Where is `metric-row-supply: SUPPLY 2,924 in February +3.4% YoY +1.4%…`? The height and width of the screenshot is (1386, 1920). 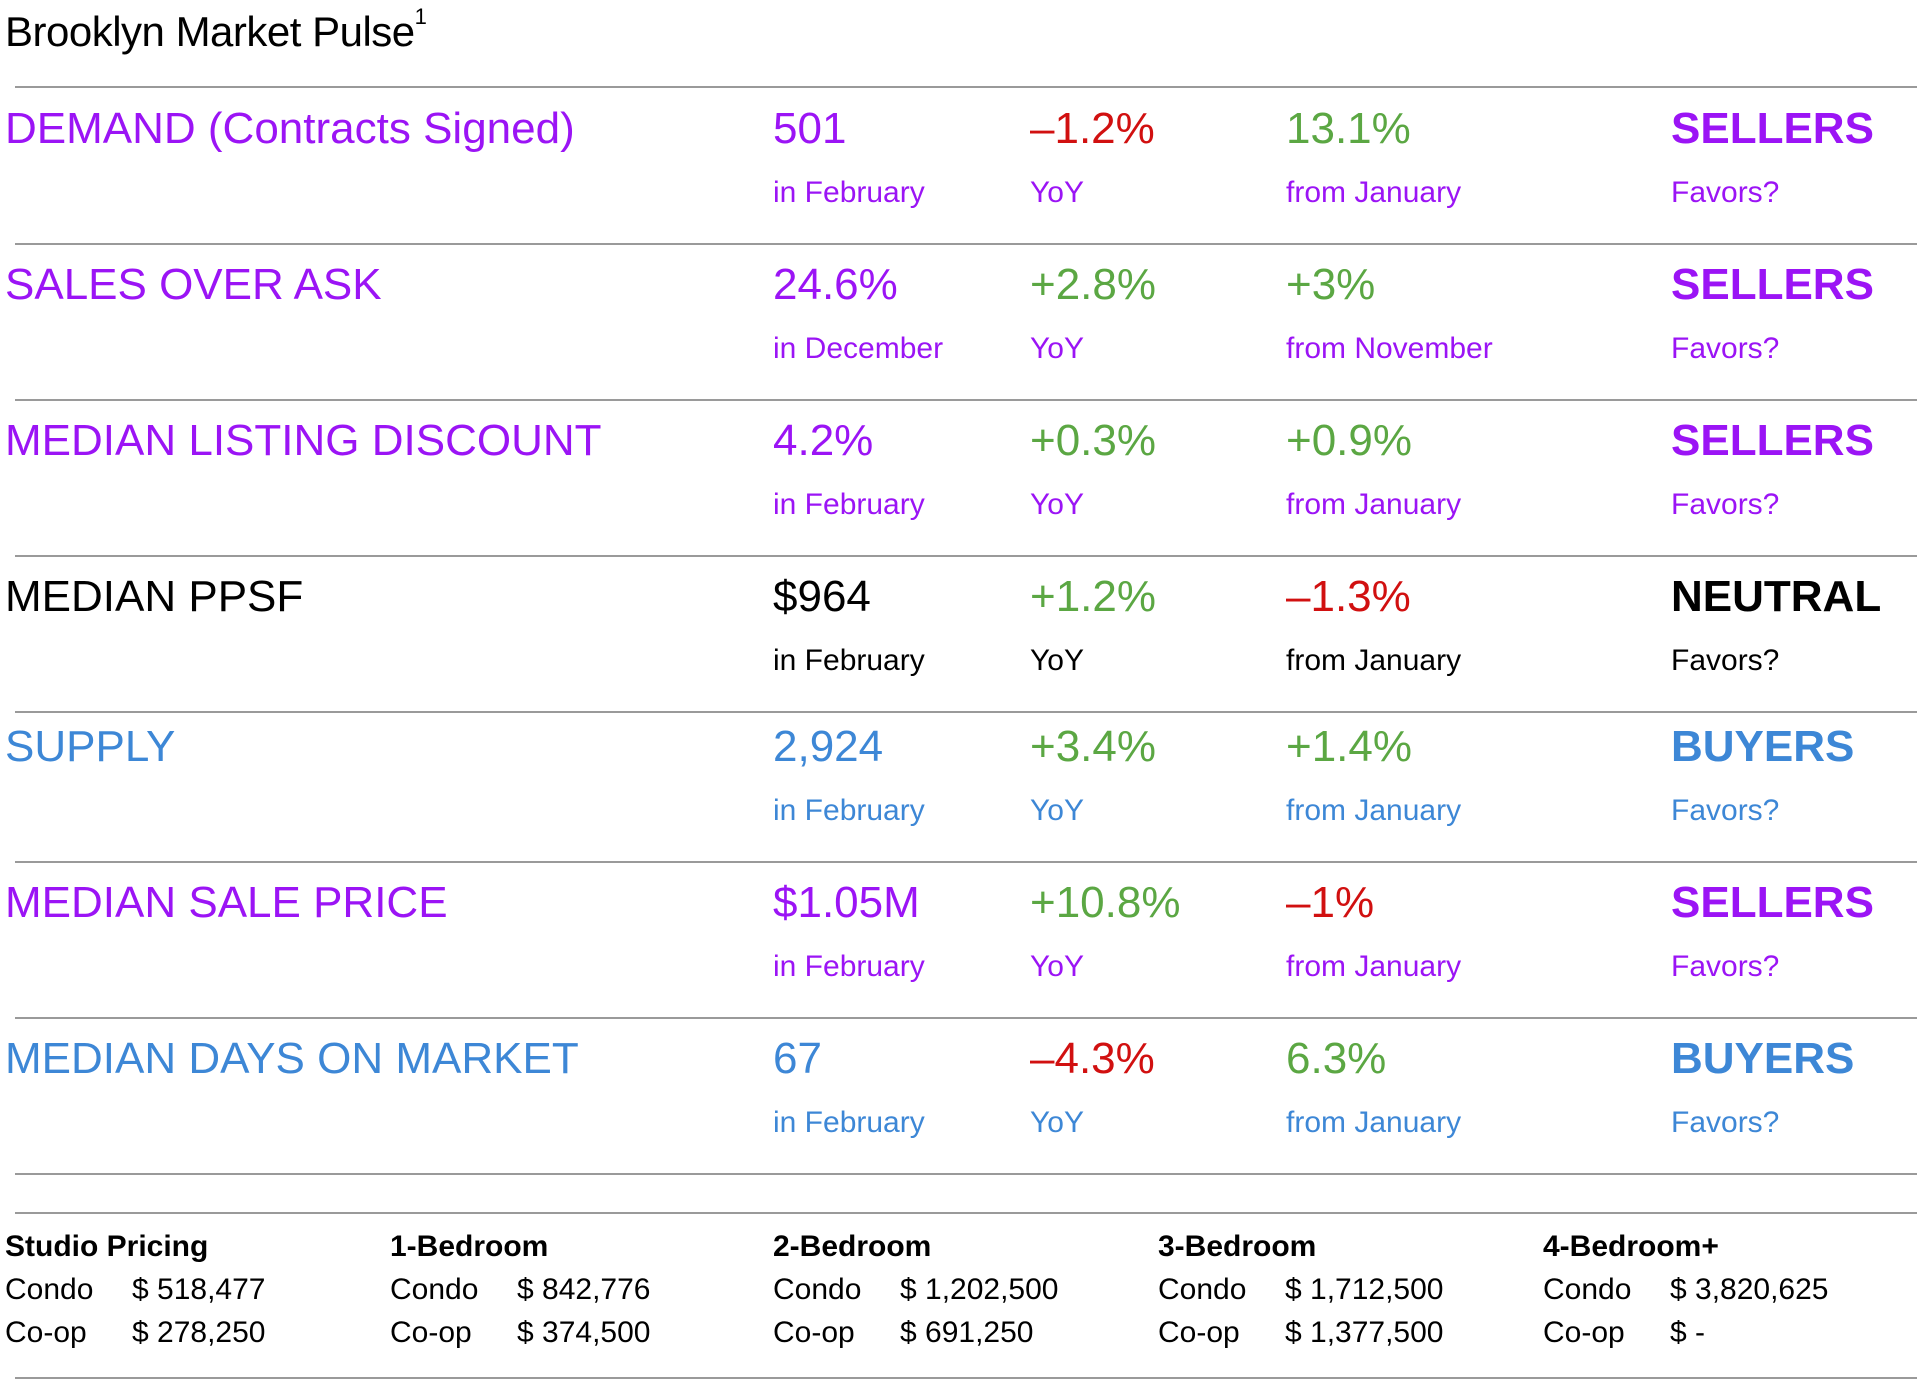
metric-row-supply: SUPPLY 2,924 in February +3.4% YoY +1.4%… is located at coordinates (960, 784).